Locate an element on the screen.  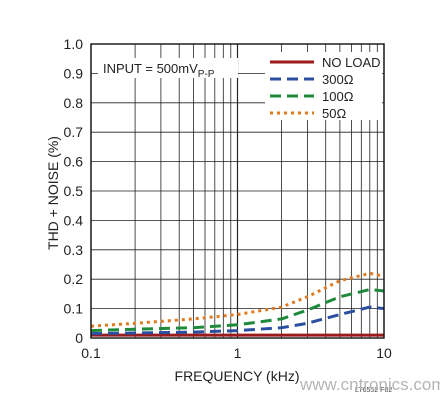
legend-label: 100Ω is located at coordinates (338, 96).